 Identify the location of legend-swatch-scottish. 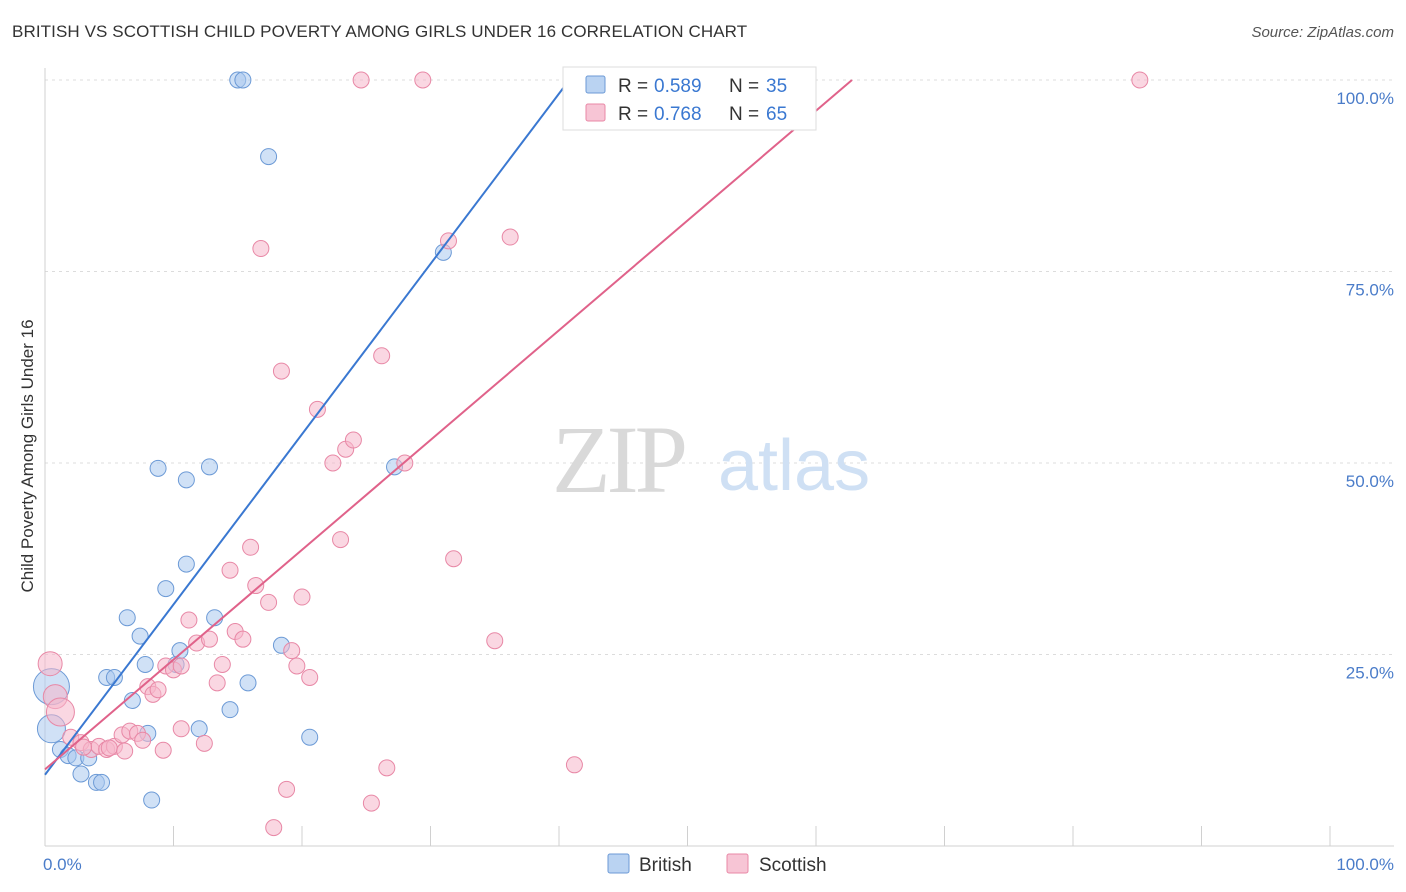
(737, 863).